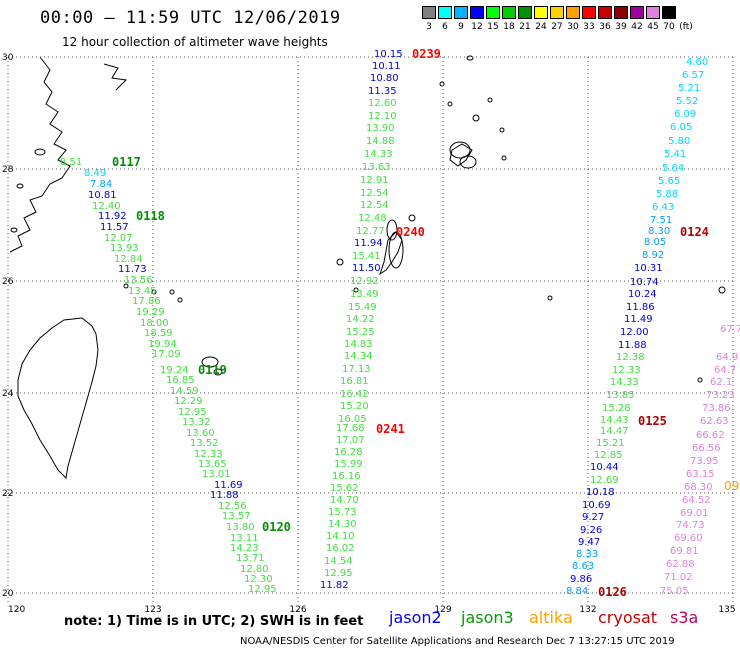 Image resolution: width=740 pixels, height=650 pixels. Describe the element at coordinates (461, 27) in the screenshot. I see `colorbar-label: 9` at that location.